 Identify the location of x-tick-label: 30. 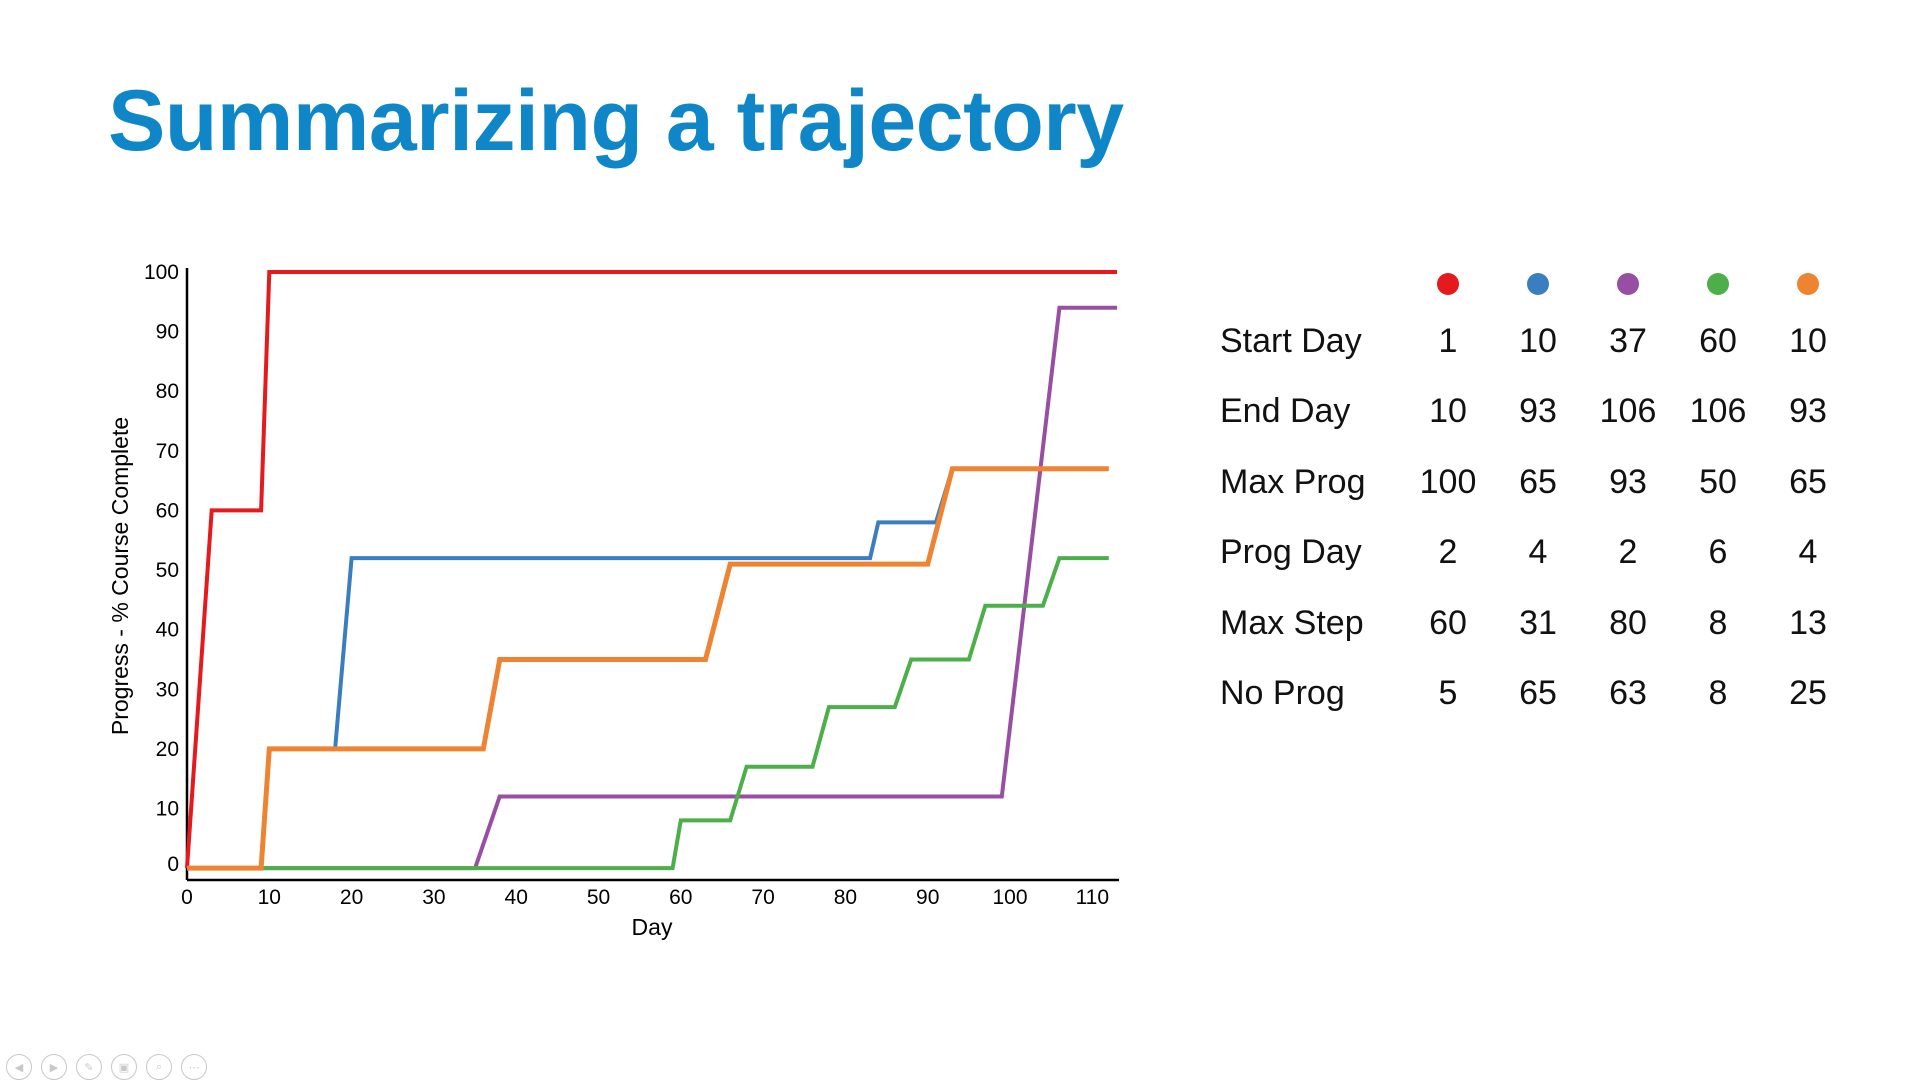
(433, 897).